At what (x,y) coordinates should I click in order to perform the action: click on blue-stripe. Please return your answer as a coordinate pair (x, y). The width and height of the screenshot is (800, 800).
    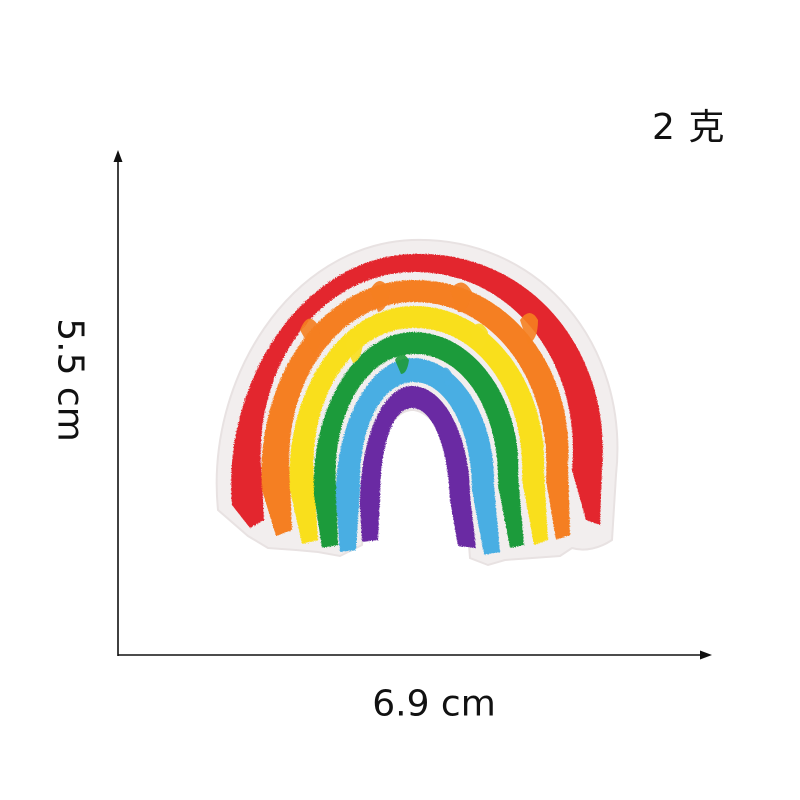
    Looking at the image, I should click on (417, 456).